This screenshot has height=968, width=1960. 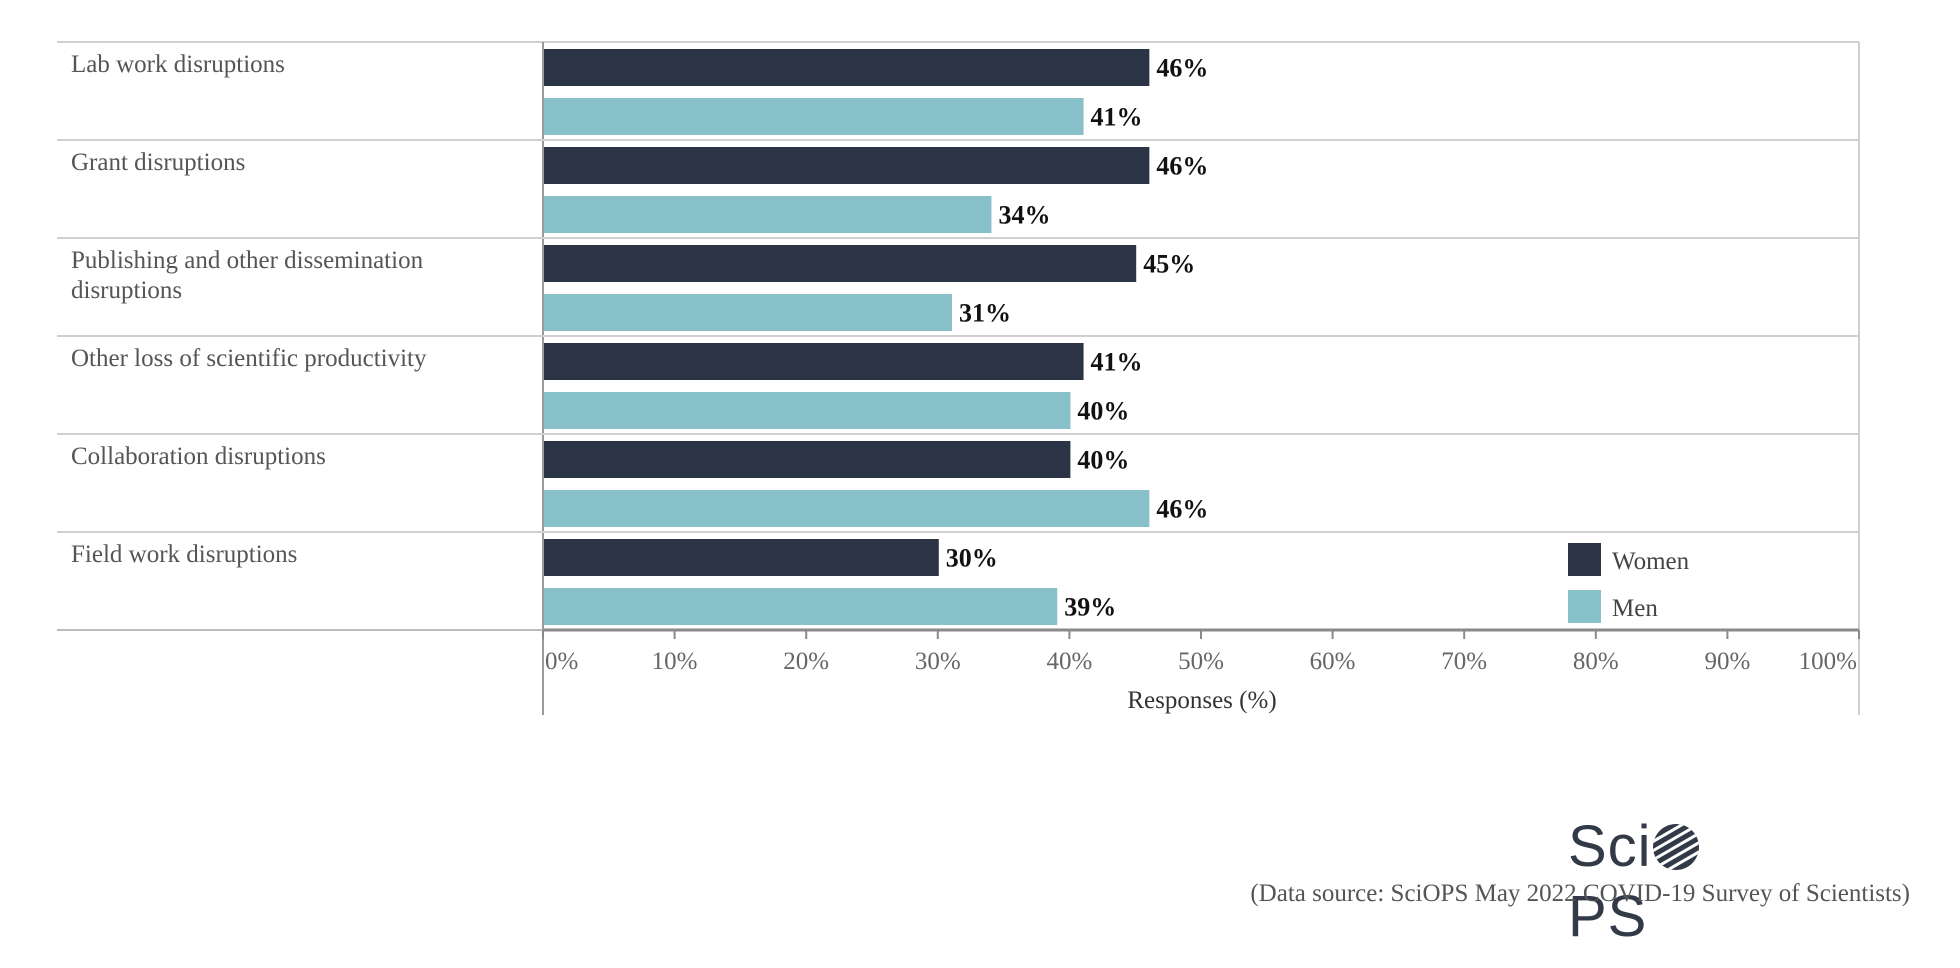 I want to click on category-label: Publishing and other dissemination, so click(x=247, y=260).